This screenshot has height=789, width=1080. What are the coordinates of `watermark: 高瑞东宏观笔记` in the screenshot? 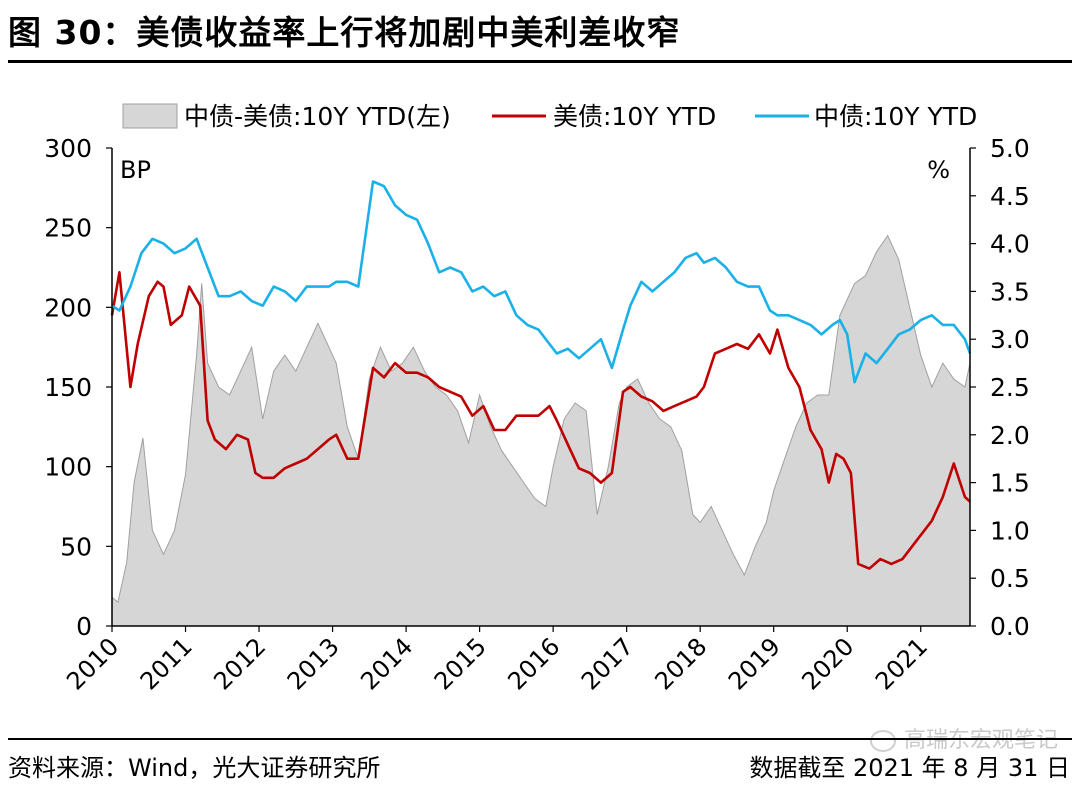 It's located at (963, 738).